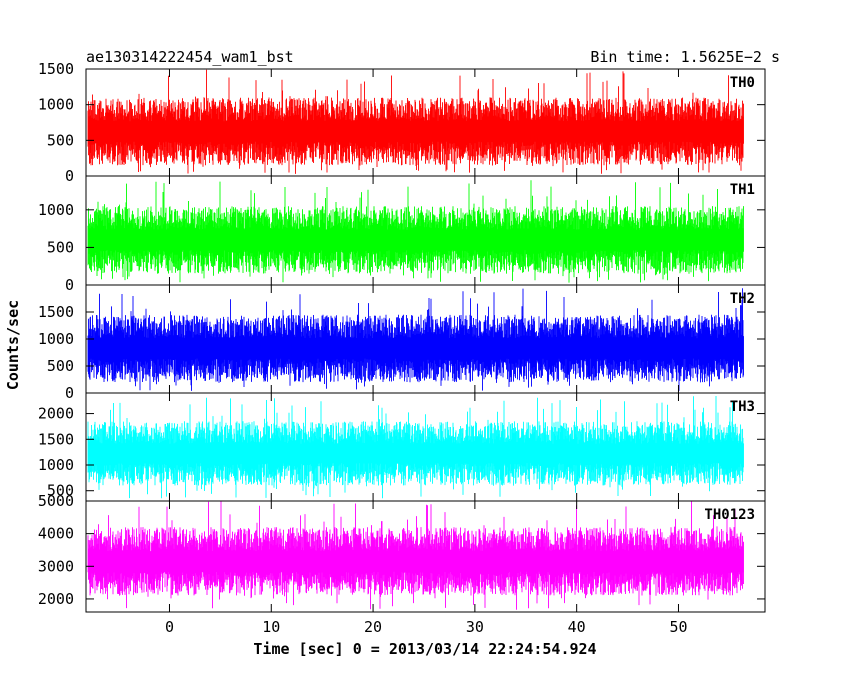  What do you see at coordinates (56, 501) in the screenshot?
I see `y-tick-label: 5000` at bounding box center [56, 501].